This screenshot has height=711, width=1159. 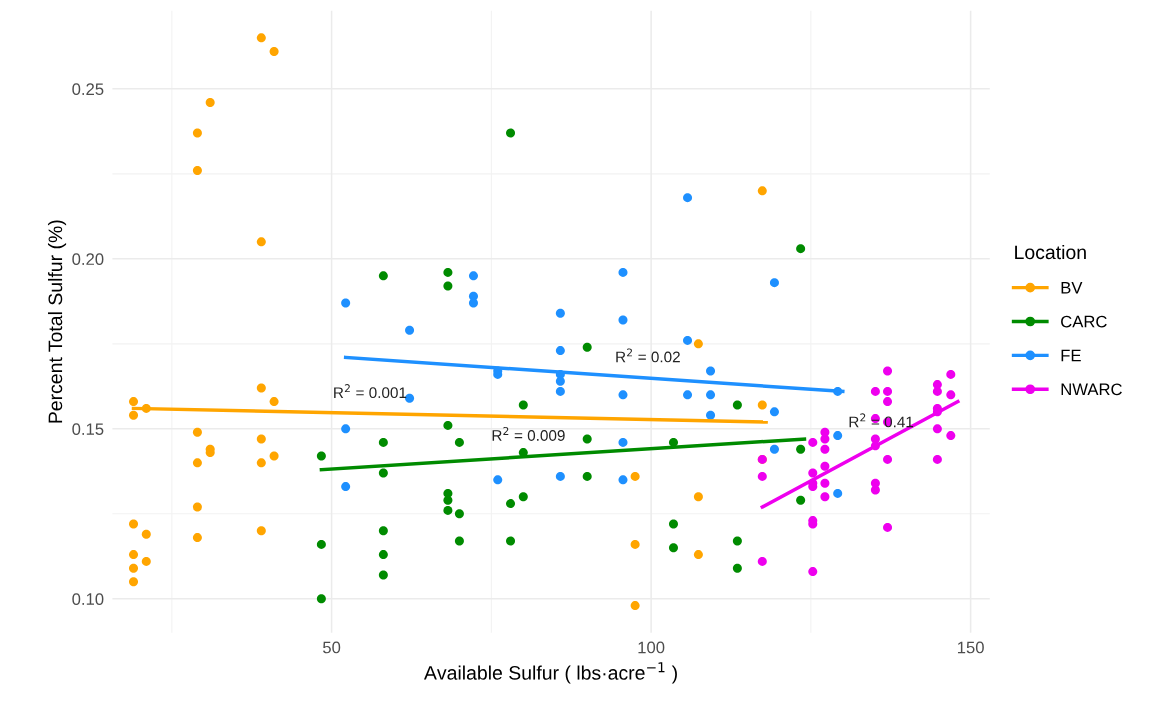 I want to click on y-tick-label: 0.15, so click(x=88, y=429).